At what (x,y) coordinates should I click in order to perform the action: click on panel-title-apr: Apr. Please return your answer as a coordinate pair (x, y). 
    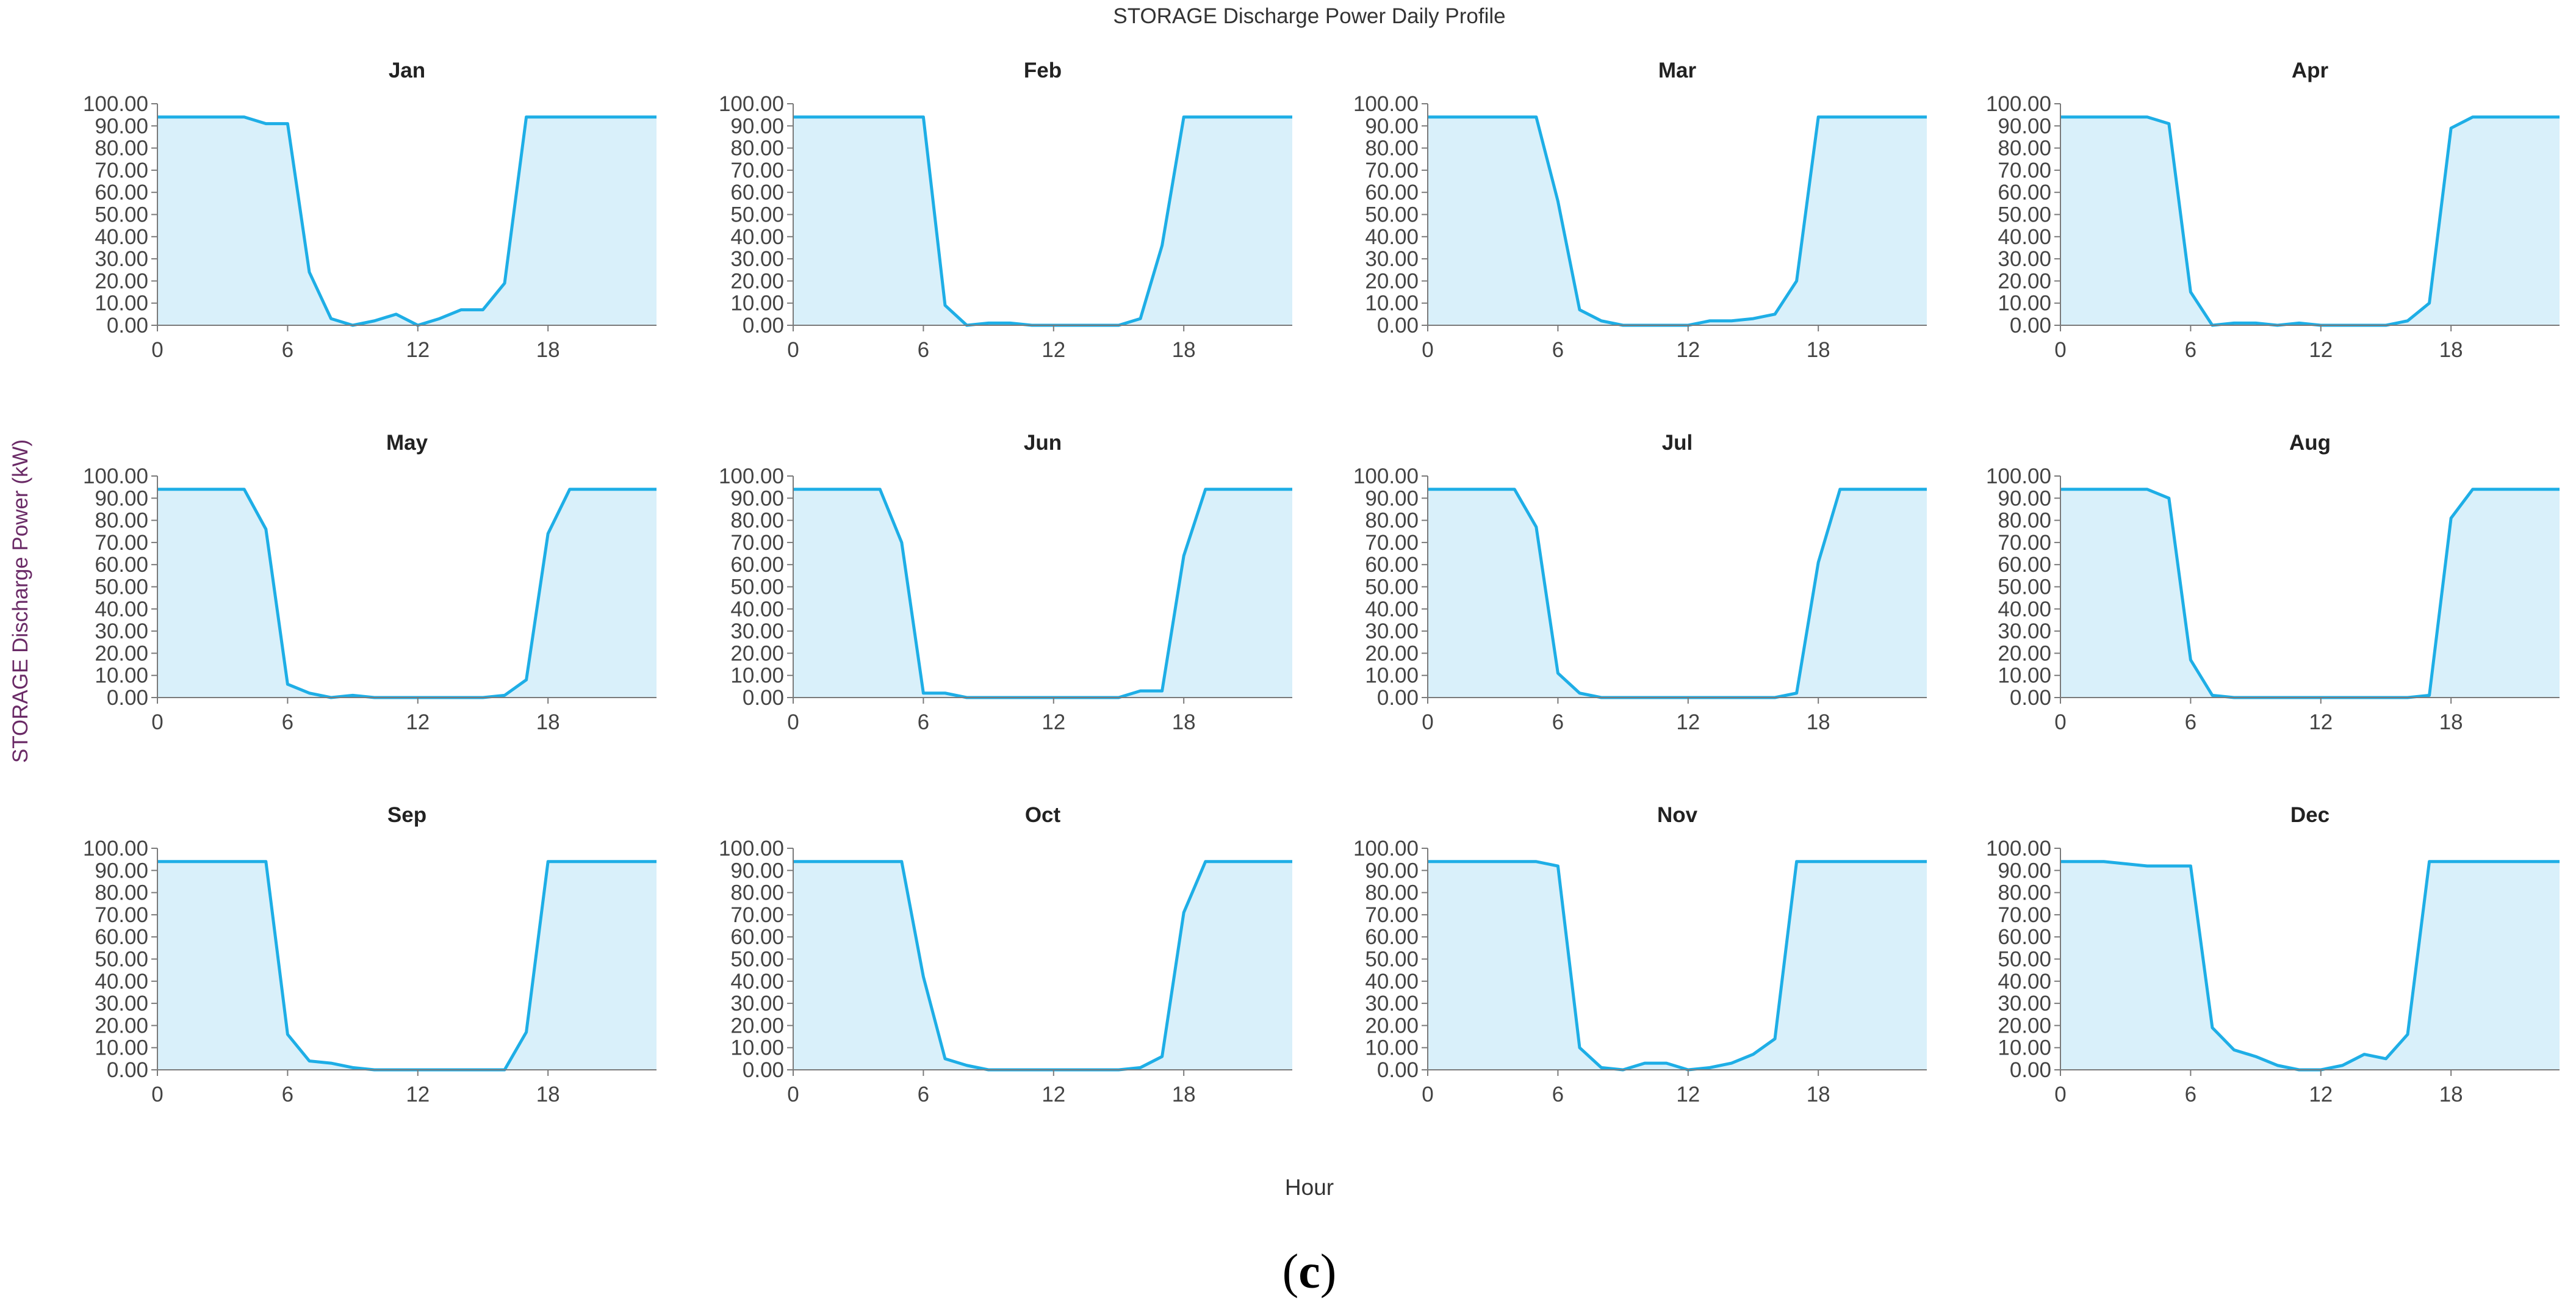
    Looking at the image, I should click on (2310, 70).